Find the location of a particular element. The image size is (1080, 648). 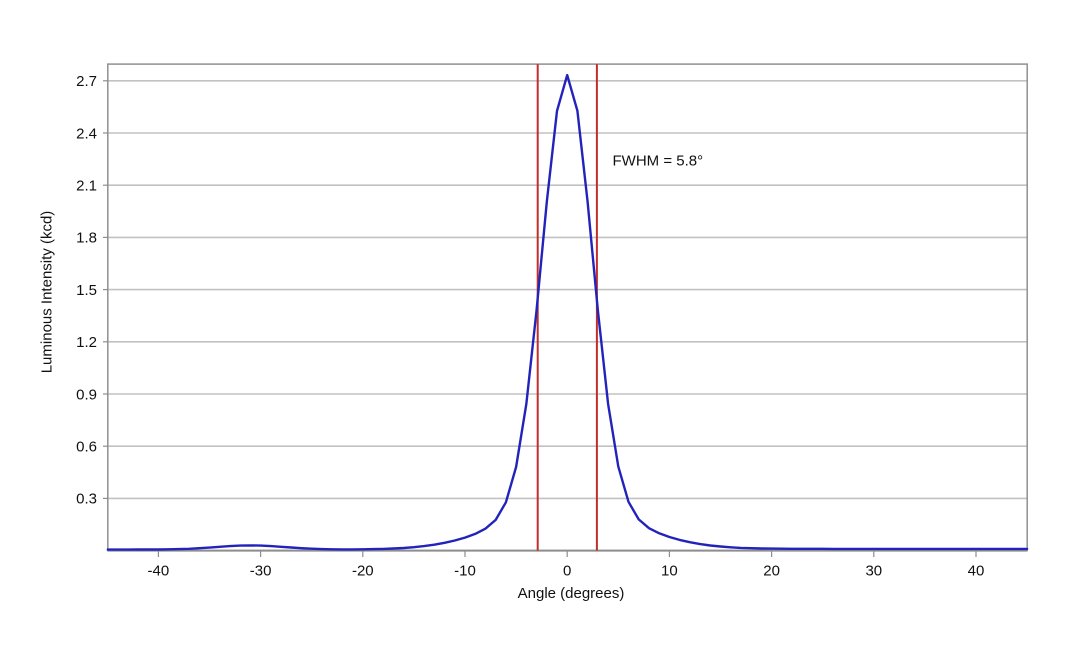

svg-text: 1.2 is located at coordinates (86, 342).